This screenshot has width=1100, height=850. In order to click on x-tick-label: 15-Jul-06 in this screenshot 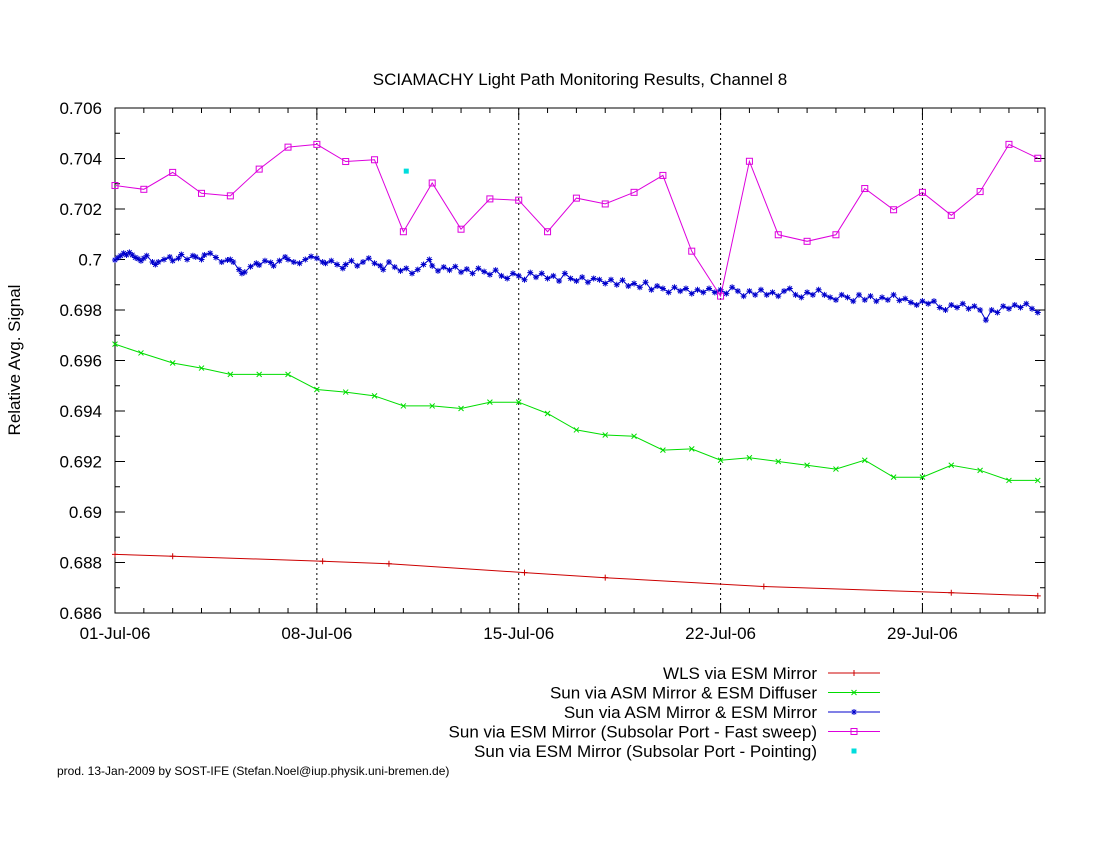, I will do `click(518, 633)`.